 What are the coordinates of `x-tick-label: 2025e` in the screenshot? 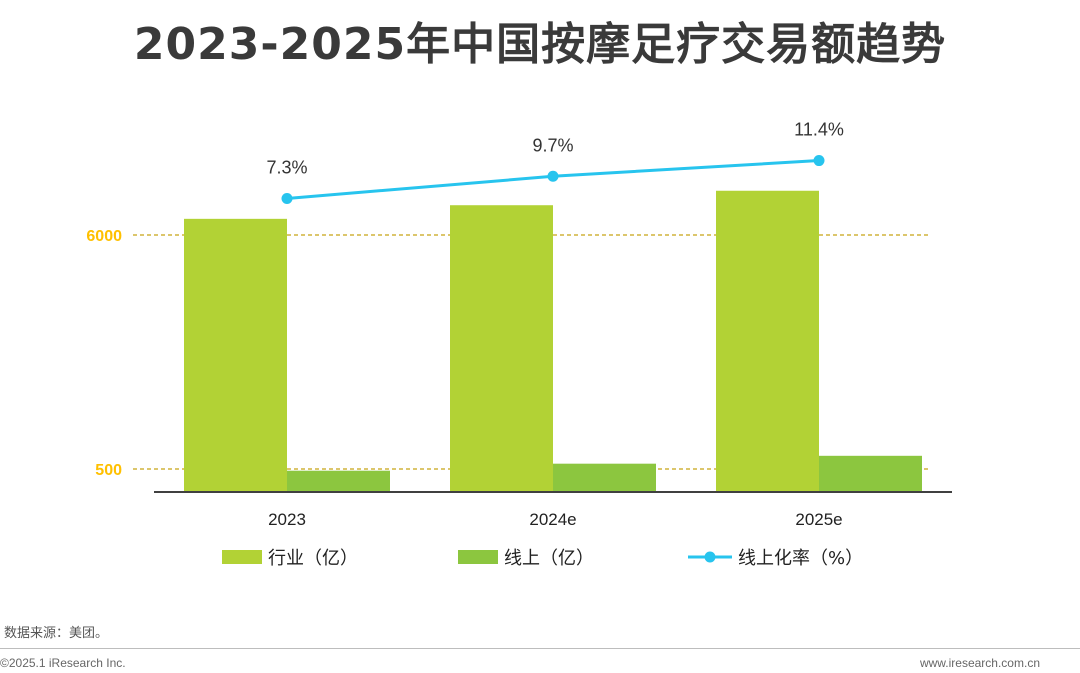 It's located at (818, 519).